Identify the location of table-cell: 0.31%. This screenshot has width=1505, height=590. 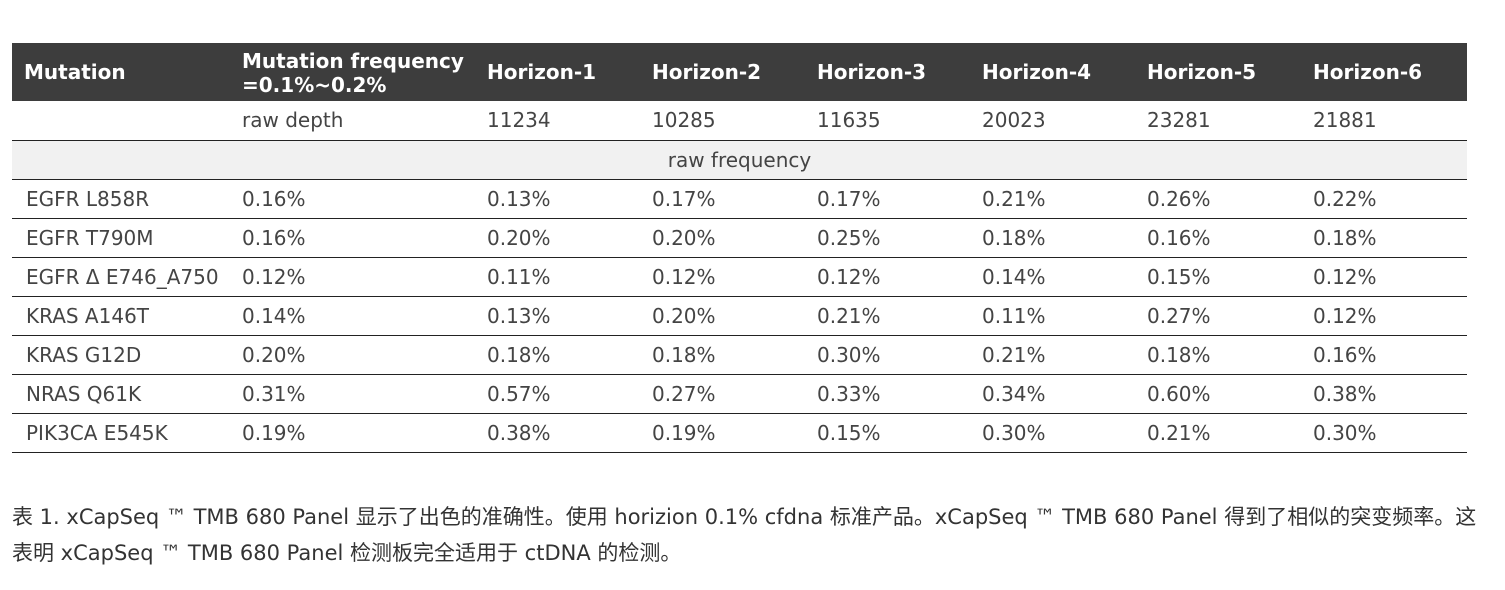
(274, 393).